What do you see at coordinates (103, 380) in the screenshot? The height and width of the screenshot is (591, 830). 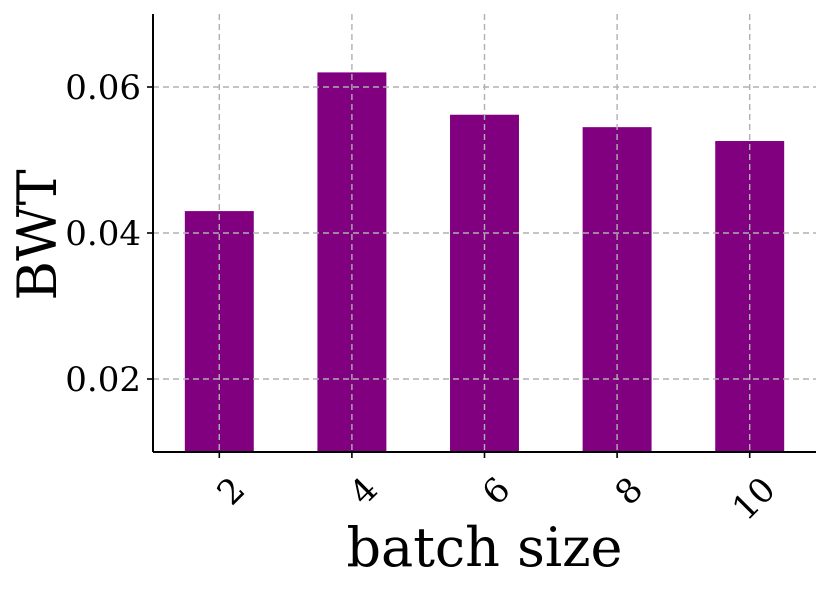 I see `y-tick-label: 0.02` at bounding box center [103, 380].